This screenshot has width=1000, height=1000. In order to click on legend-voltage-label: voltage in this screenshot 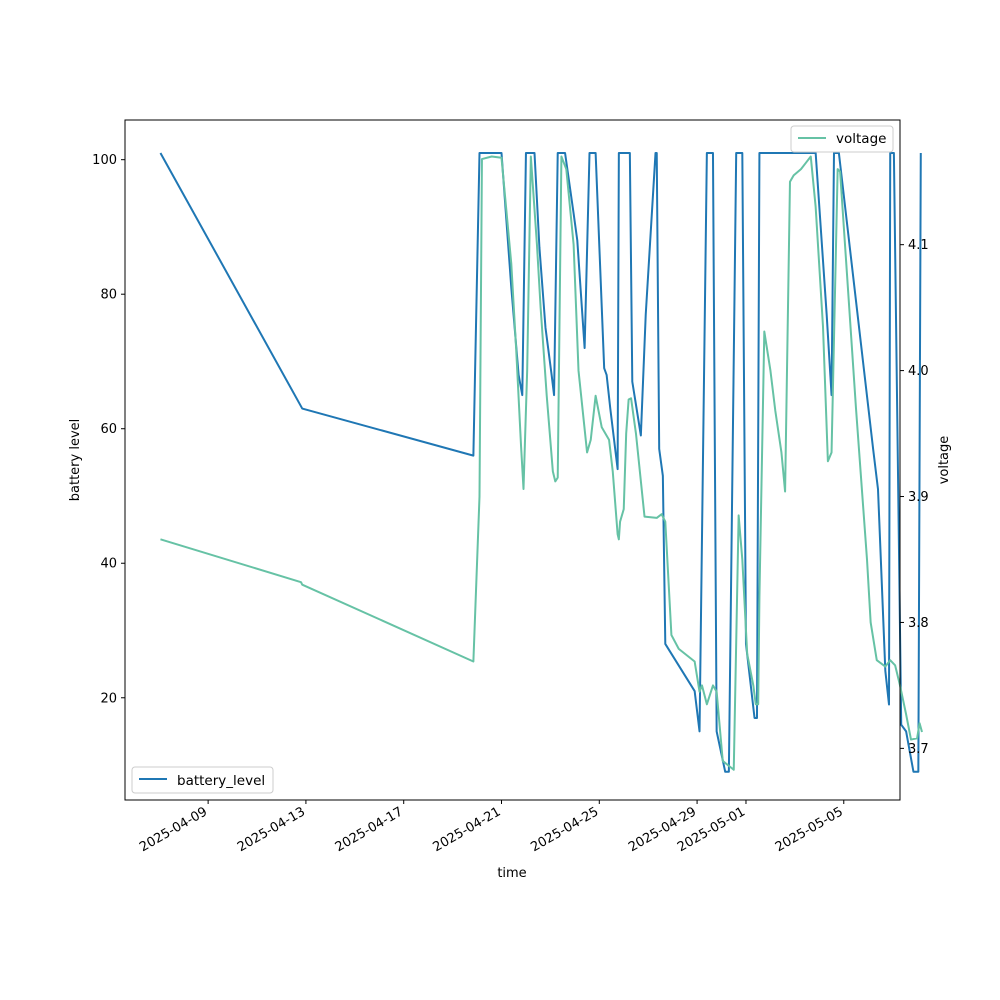, I will do `click(861, 139)`.